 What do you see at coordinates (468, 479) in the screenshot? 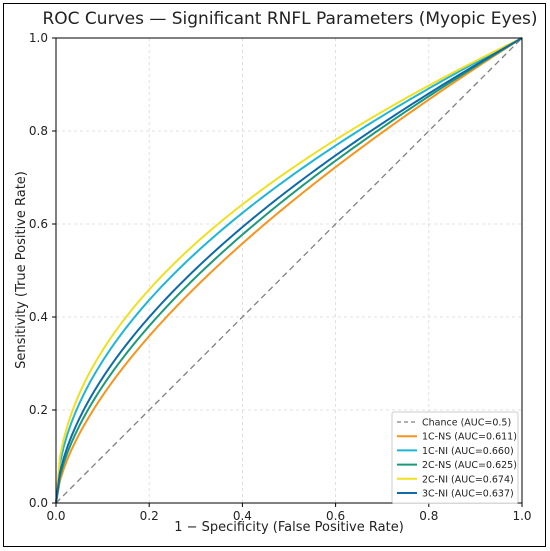
I see `legend-label-4: 2C-NI (AUC=0.674)` at bounding box center [468, 479].